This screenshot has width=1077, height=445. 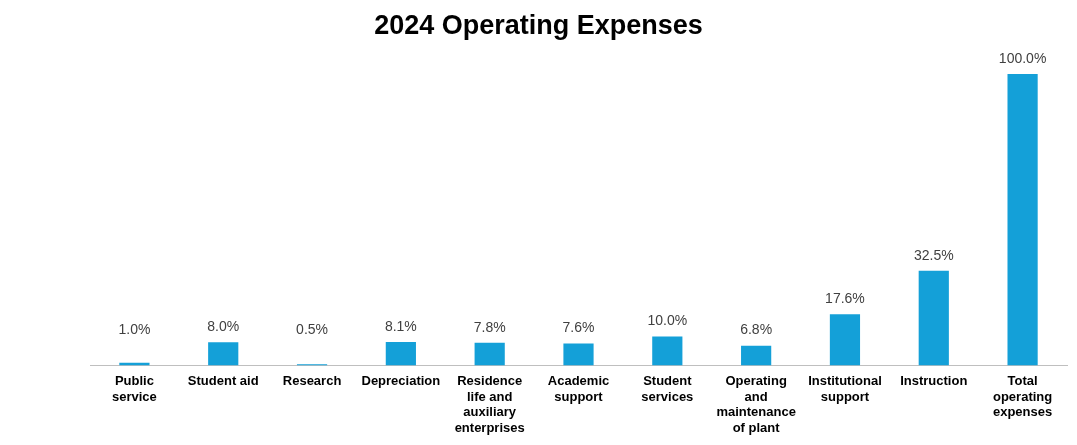 What do you see at coordinates (1022, 396) in the screenshot?
I see `x-tick-label: Total operating expenses` at bounding box center [1022, 396].